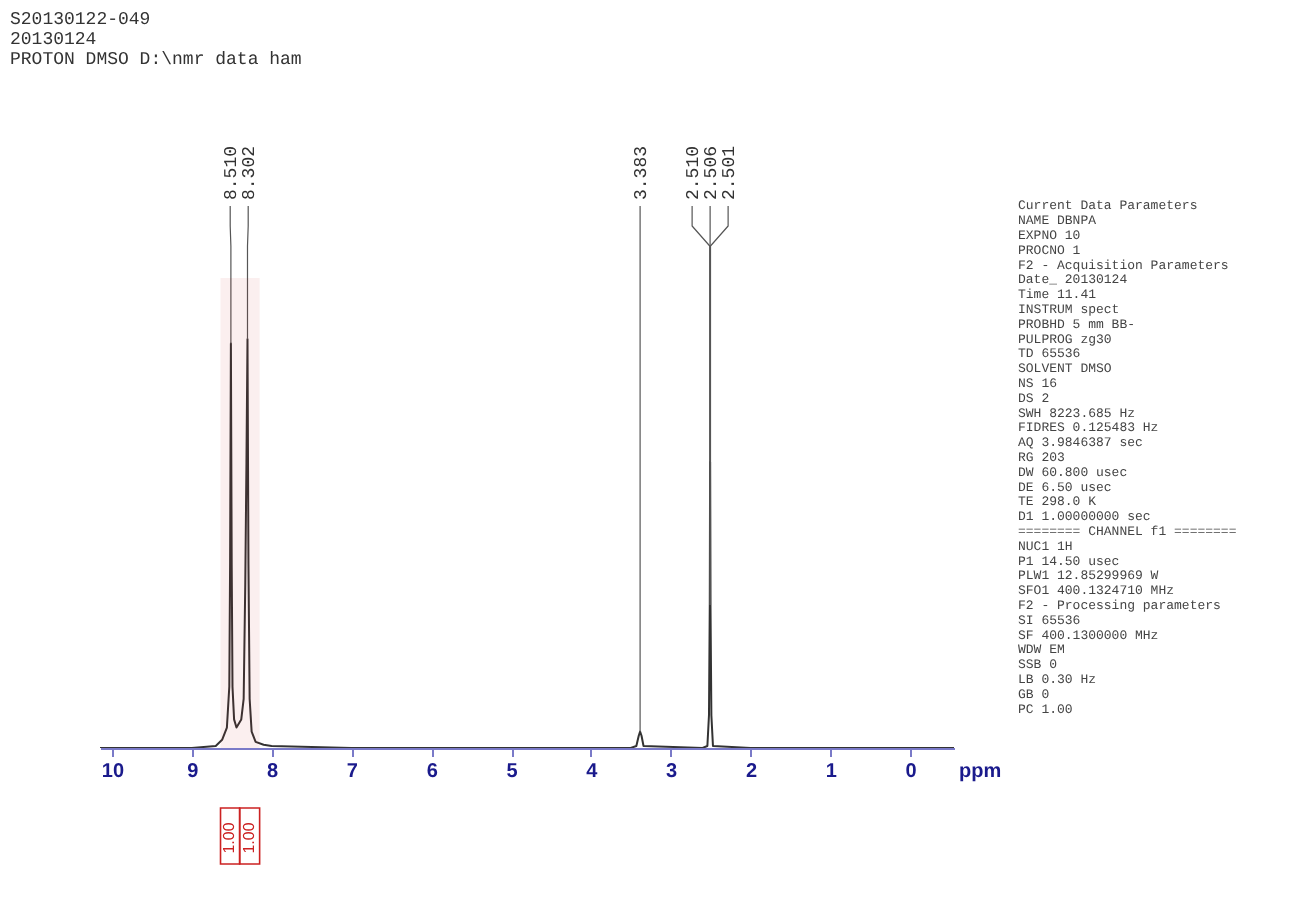  I want to click on x-tick-label: 4, so click(592, 772).